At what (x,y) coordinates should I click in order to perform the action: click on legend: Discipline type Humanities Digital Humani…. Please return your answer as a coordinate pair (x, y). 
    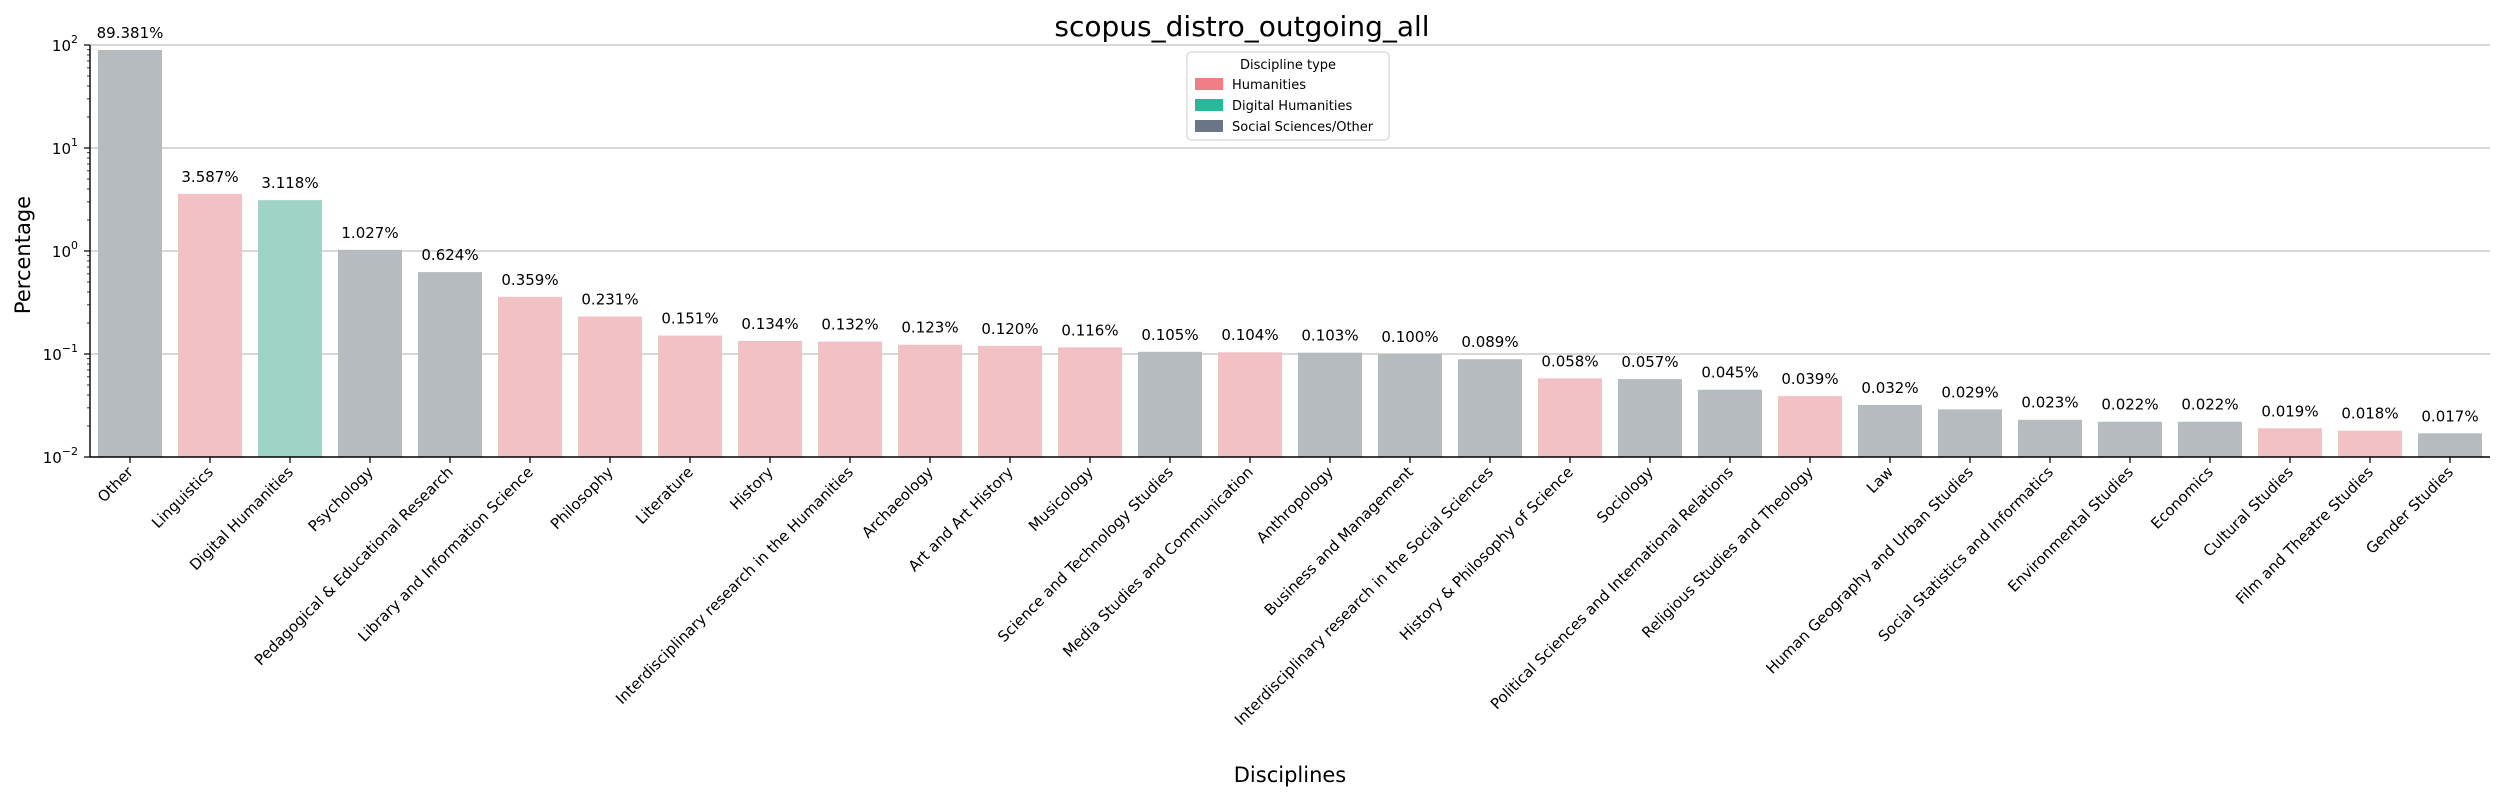
    Looking at the image, I should click on (1288, 96).